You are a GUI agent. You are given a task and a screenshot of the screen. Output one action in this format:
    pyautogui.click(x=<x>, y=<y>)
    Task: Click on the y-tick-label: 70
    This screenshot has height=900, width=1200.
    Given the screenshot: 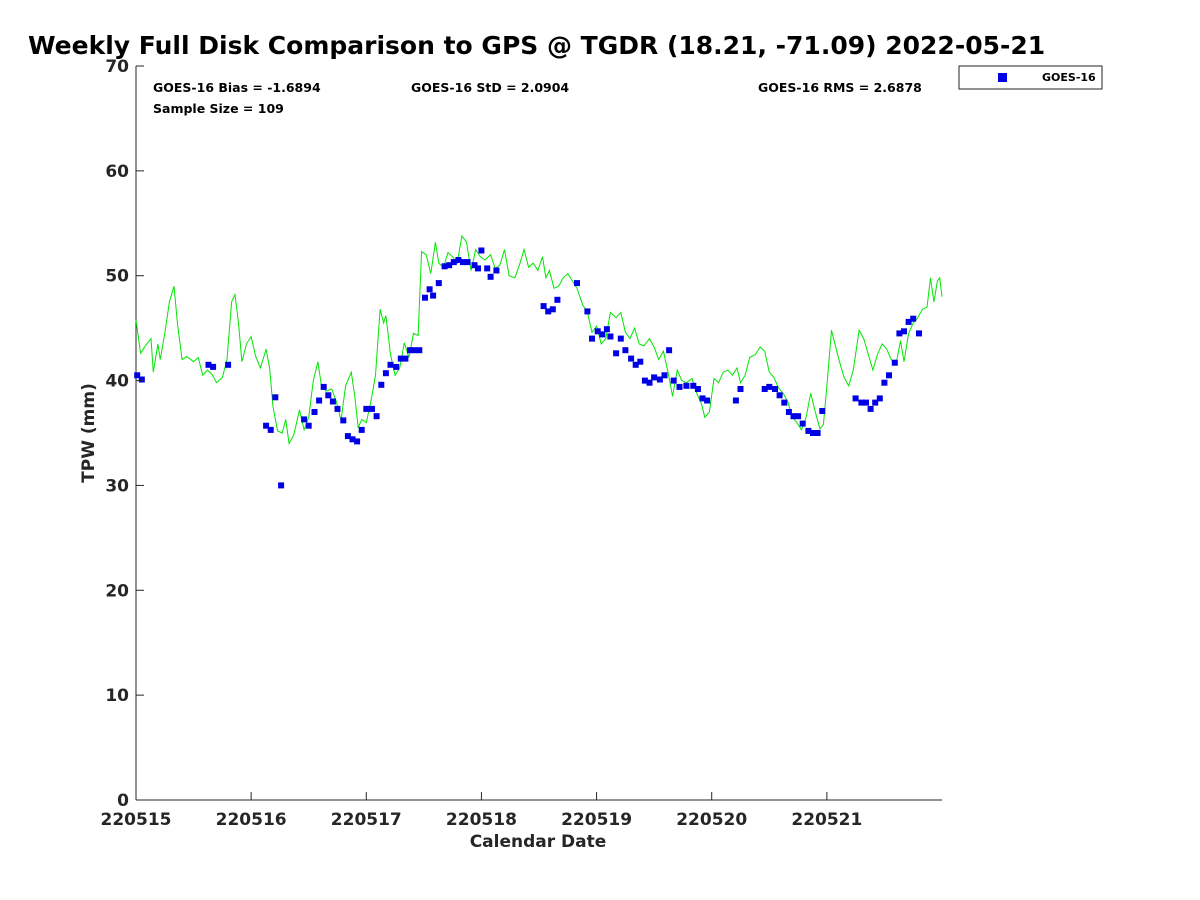 What is the action you would take?
    pyautogui.click(x=117, y=67)
    